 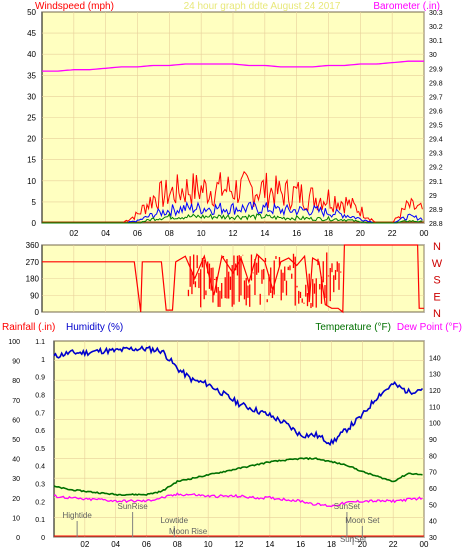 What do you see at coordinates (31, 160) in the screenshot?
I see `wind-tick-label: 15` at bounding box center [31, 160].